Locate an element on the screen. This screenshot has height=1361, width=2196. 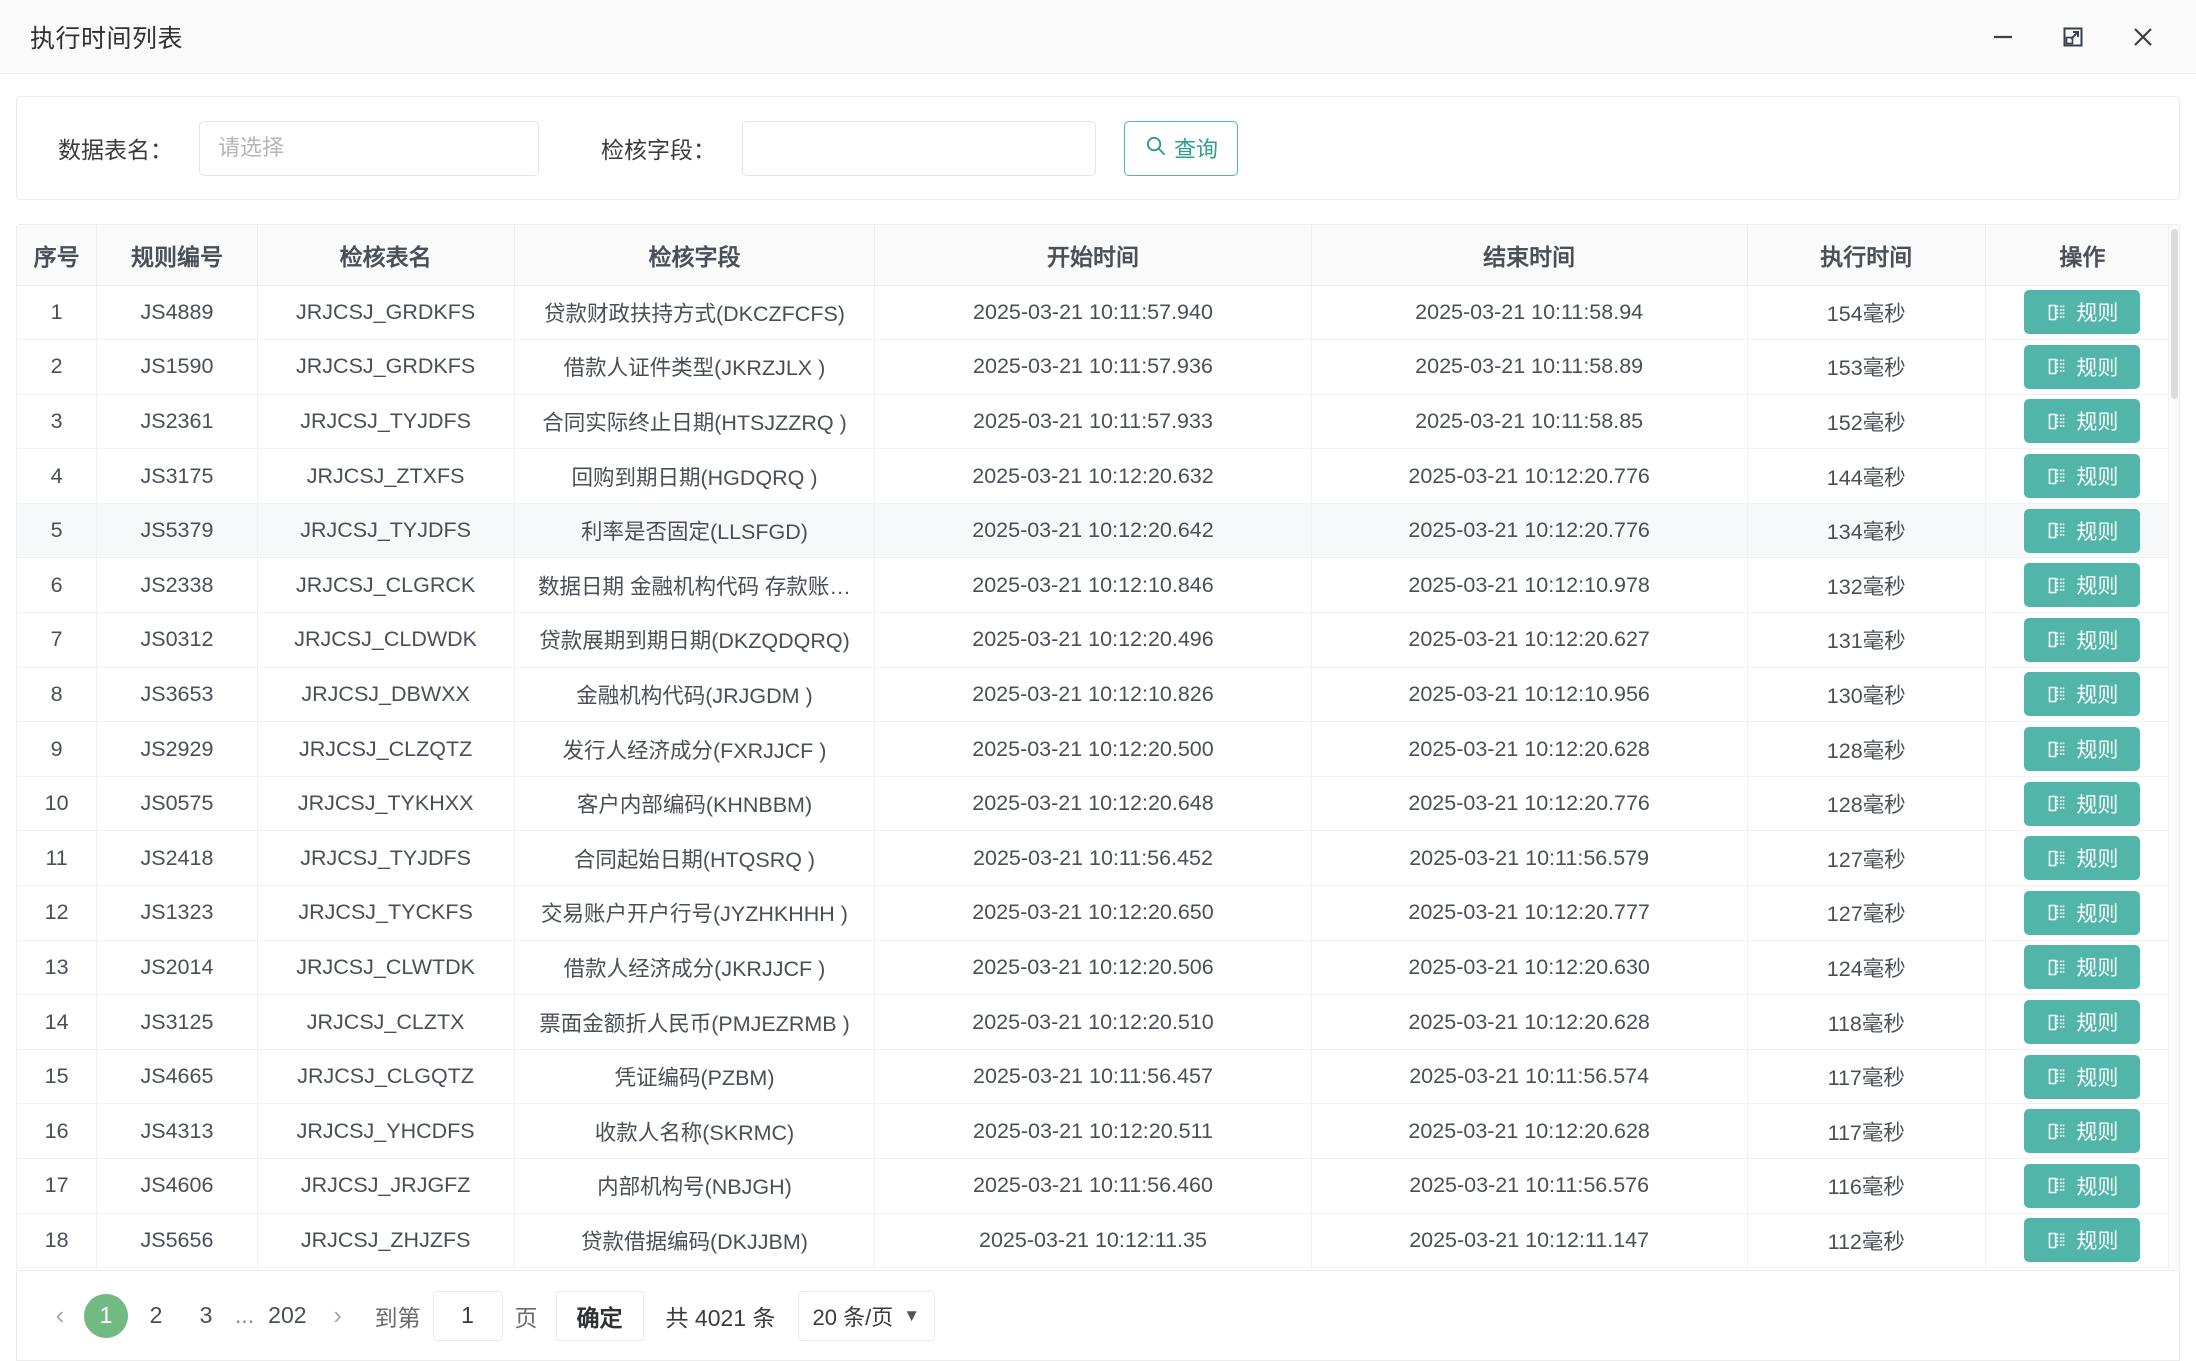
close-button is located at coordinates (2143, 37).